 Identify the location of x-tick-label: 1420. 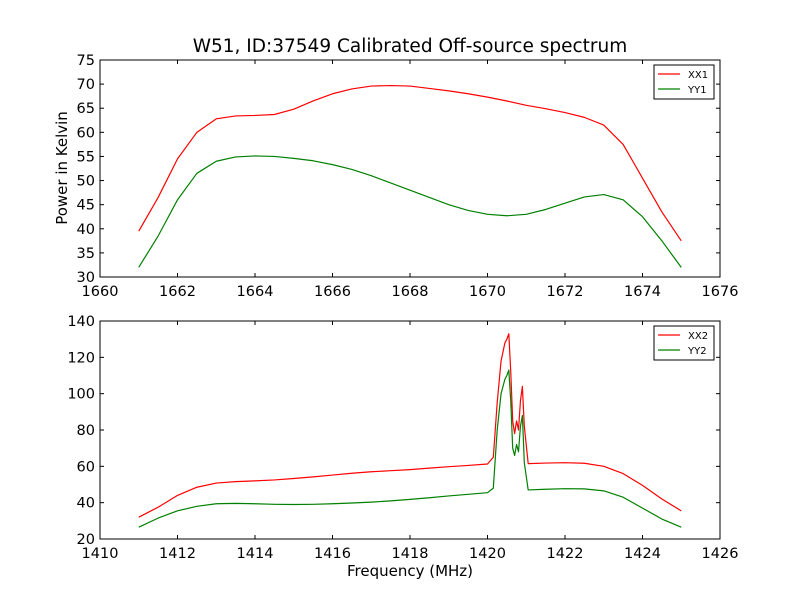
(487, 554).